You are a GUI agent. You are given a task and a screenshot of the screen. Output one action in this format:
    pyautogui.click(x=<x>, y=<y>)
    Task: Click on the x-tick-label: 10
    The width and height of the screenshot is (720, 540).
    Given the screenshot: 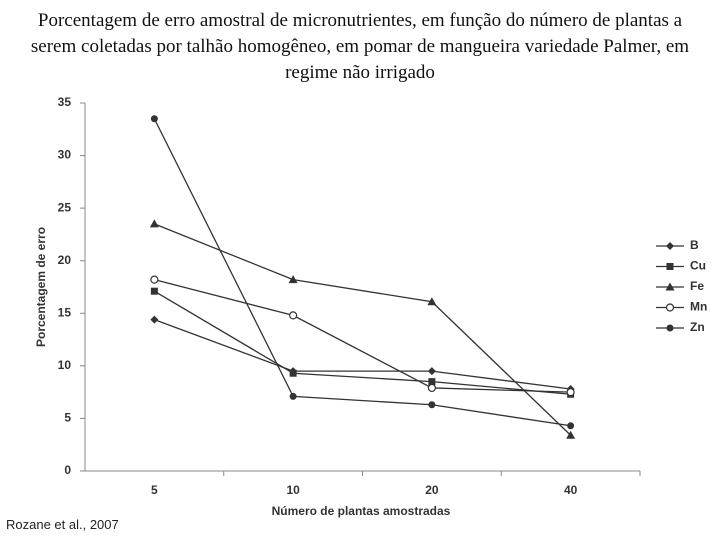 What is the action you would take?
    pyautogui.click(x=293, y=490)
    